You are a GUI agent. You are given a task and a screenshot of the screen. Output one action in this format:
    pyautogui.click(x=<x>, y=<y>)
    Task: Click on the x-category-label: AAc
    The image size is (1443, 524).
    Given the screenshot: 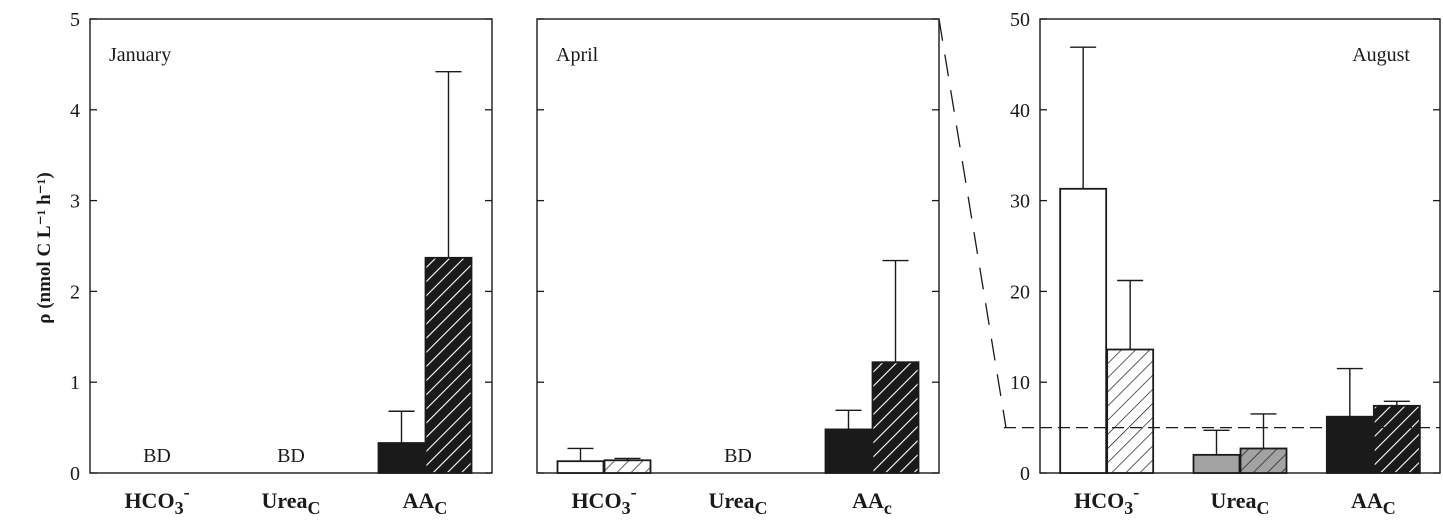 What is the action you would take?
    pyautogui.click(x=872, y=503)
    